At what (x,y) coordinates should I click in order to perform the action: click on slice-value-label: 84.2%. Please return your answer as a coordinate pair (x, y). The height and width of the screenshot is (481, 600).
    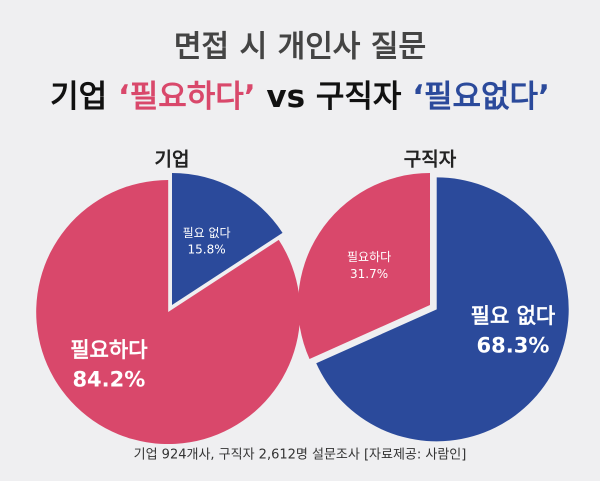
    Looking at the image, I should click on (108, 379).